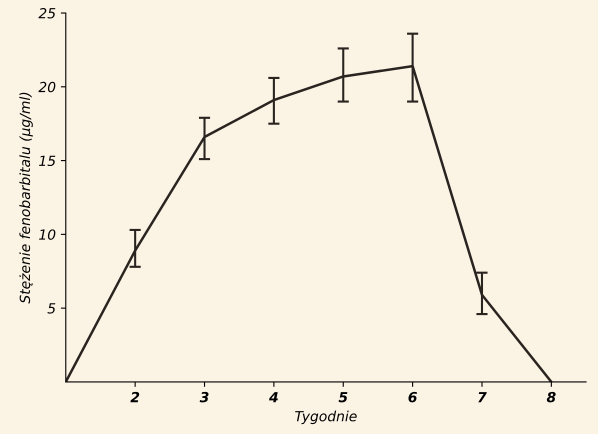 The width and height of the screenshot is (598, 434). What do you see at coordinates (47, 161) in the screenshot?
I see `y-tick-label: 15` at bounding box center [47, 161].